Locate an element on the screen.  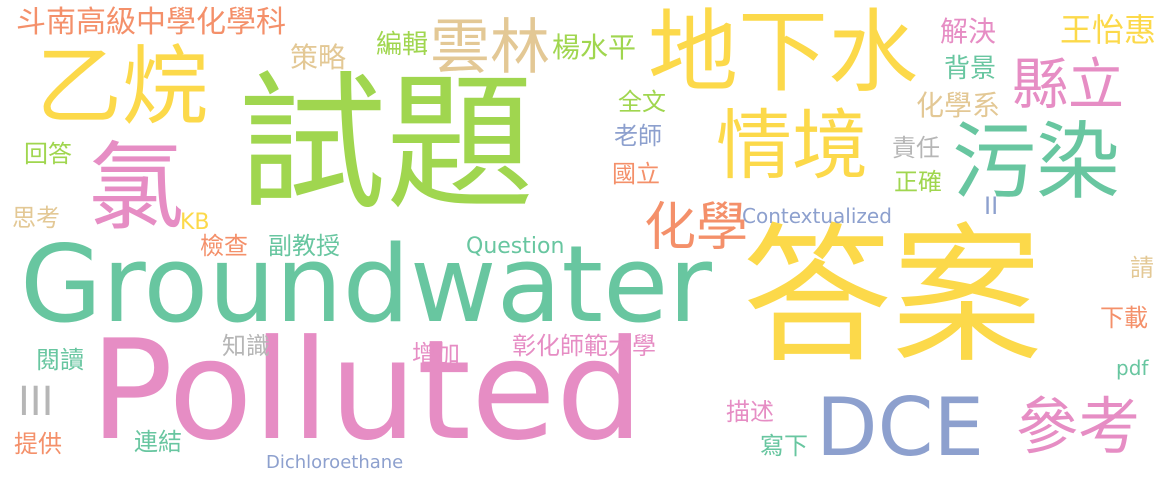
word-kb: KB is located at coordinates (195, 222).